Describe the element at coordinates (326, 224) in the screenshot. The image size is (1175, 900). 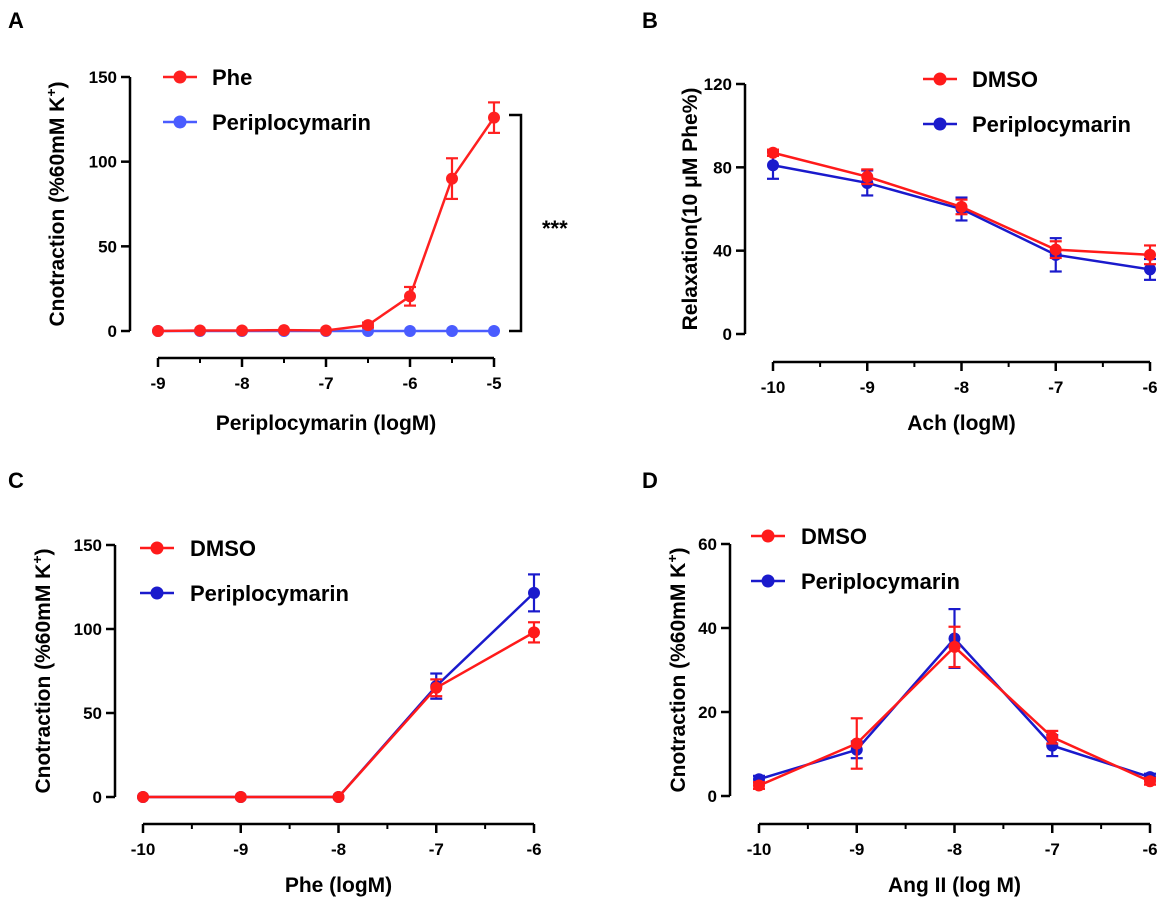
I see `series-line-phe` at that location.